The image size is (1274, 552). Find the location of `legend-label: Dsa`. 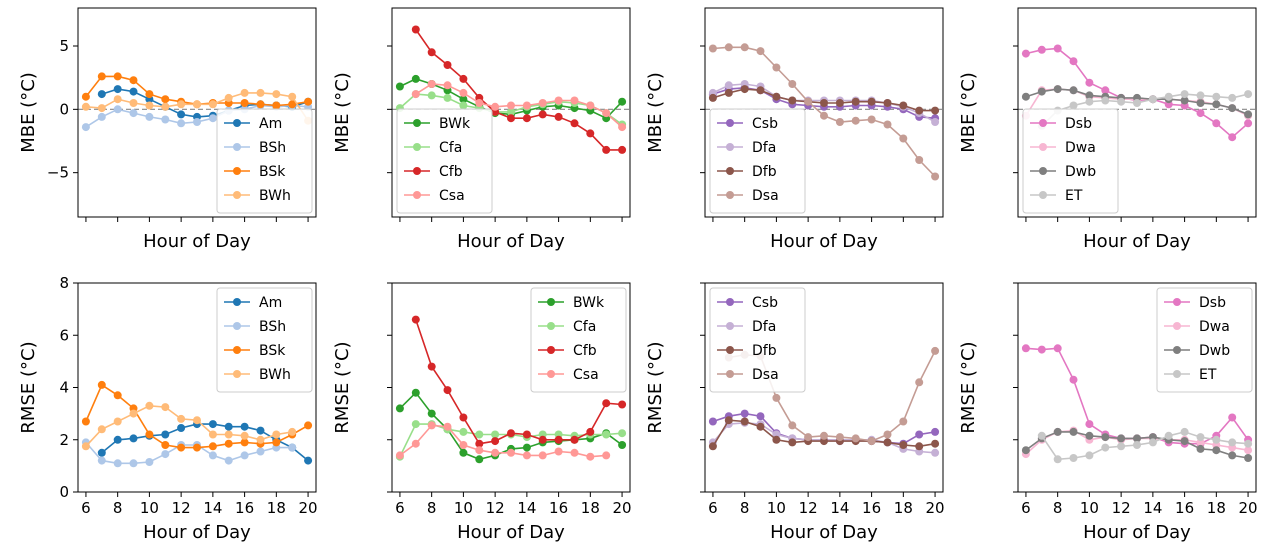

legend-label: Dsa is located at coordinates (765, 196).